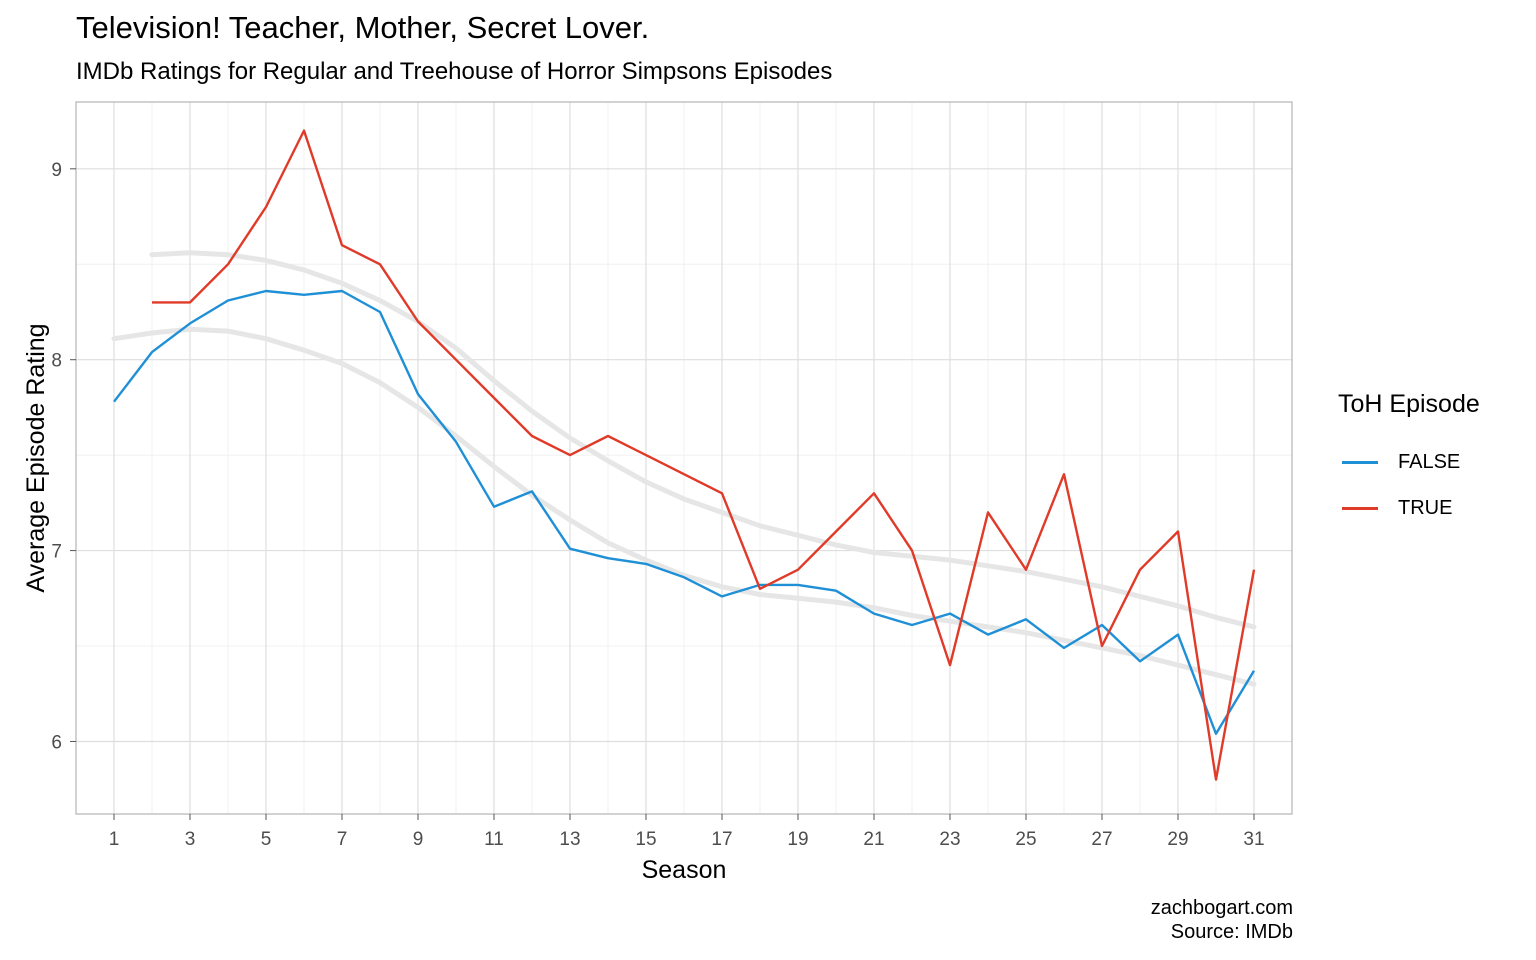 Image resolution: width=1536 pixels, height=960 pixels. I want to click on legend-item-true: TRUE, so click(1409, 508).